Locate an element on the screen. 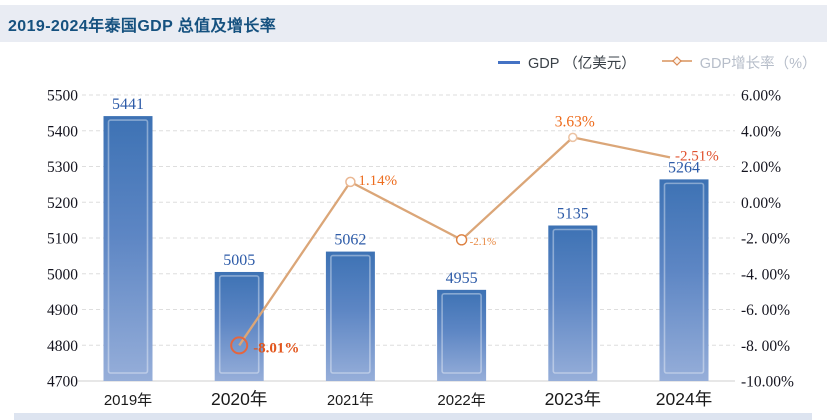 This screenshot has height=420, width=827. bar-2024年 is located at coordinates (684, 280).